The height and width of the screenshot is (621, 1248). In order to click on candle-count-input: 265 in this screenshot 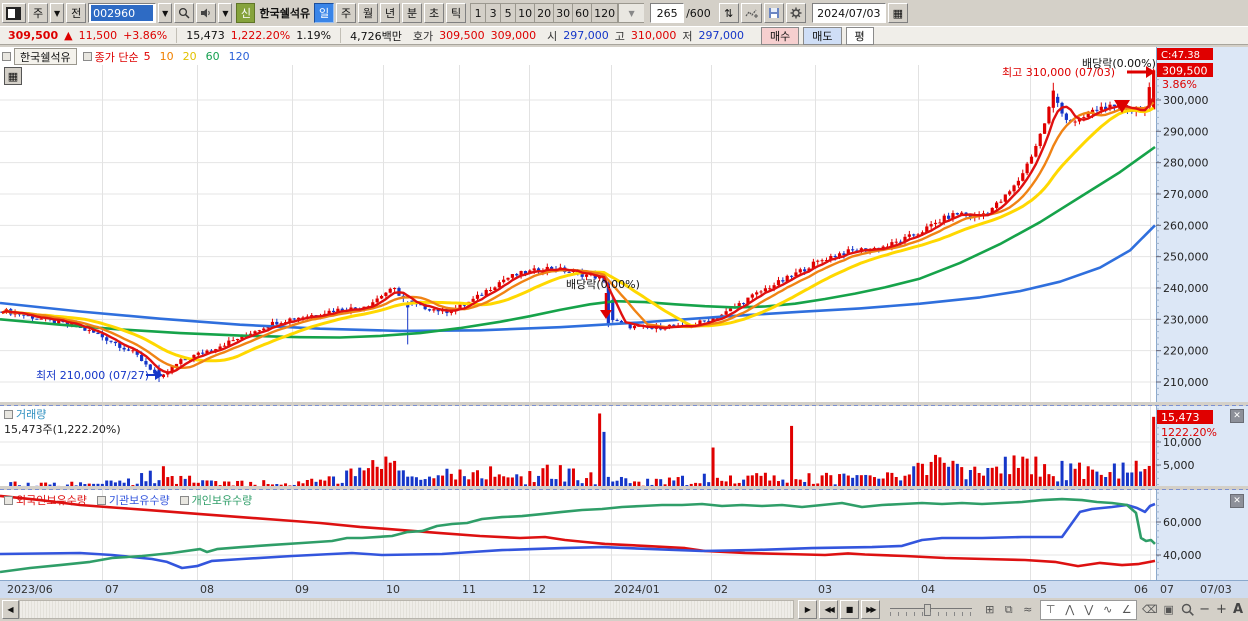, I will do `click(667, 13)`.